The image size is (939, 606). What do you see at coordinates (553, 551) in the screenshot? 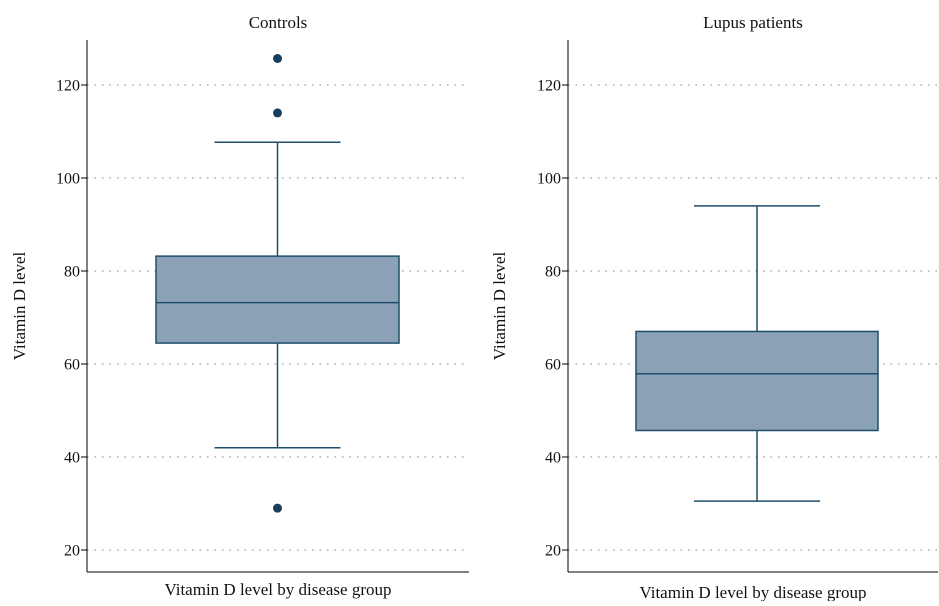
I see `panel-2-ytick-label-20: 20` at bounding box center [553, 551].